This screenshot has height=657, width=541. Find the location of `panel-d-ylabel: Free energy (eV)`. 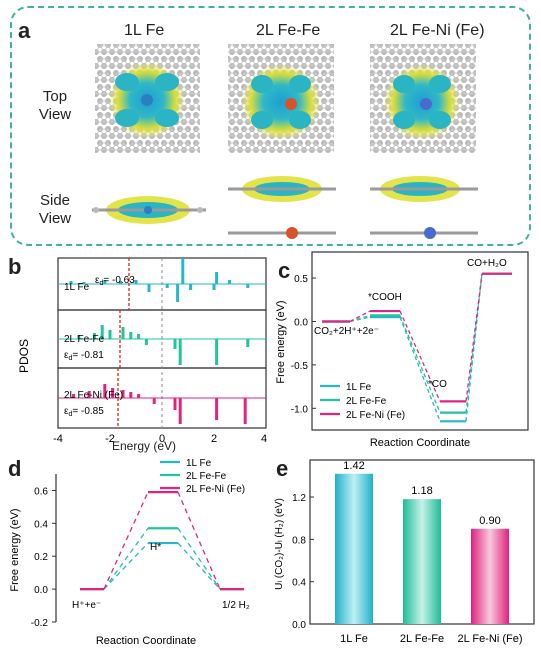

panel-d-ylabel: Free energy (eV) is located at coordinates (15, 549).